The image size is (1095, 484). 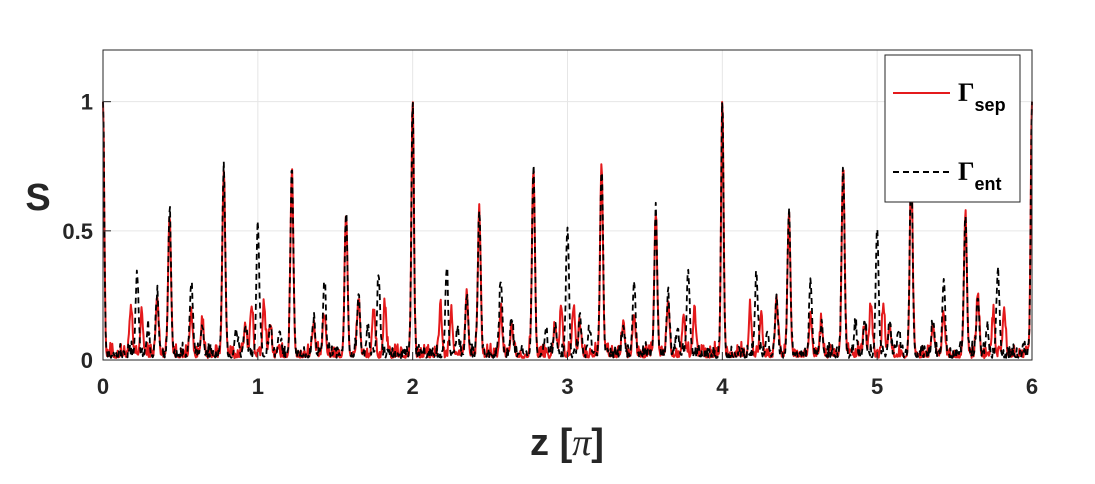 I want to click on y-tick-label: 0.5, so click(x=77, y=231).